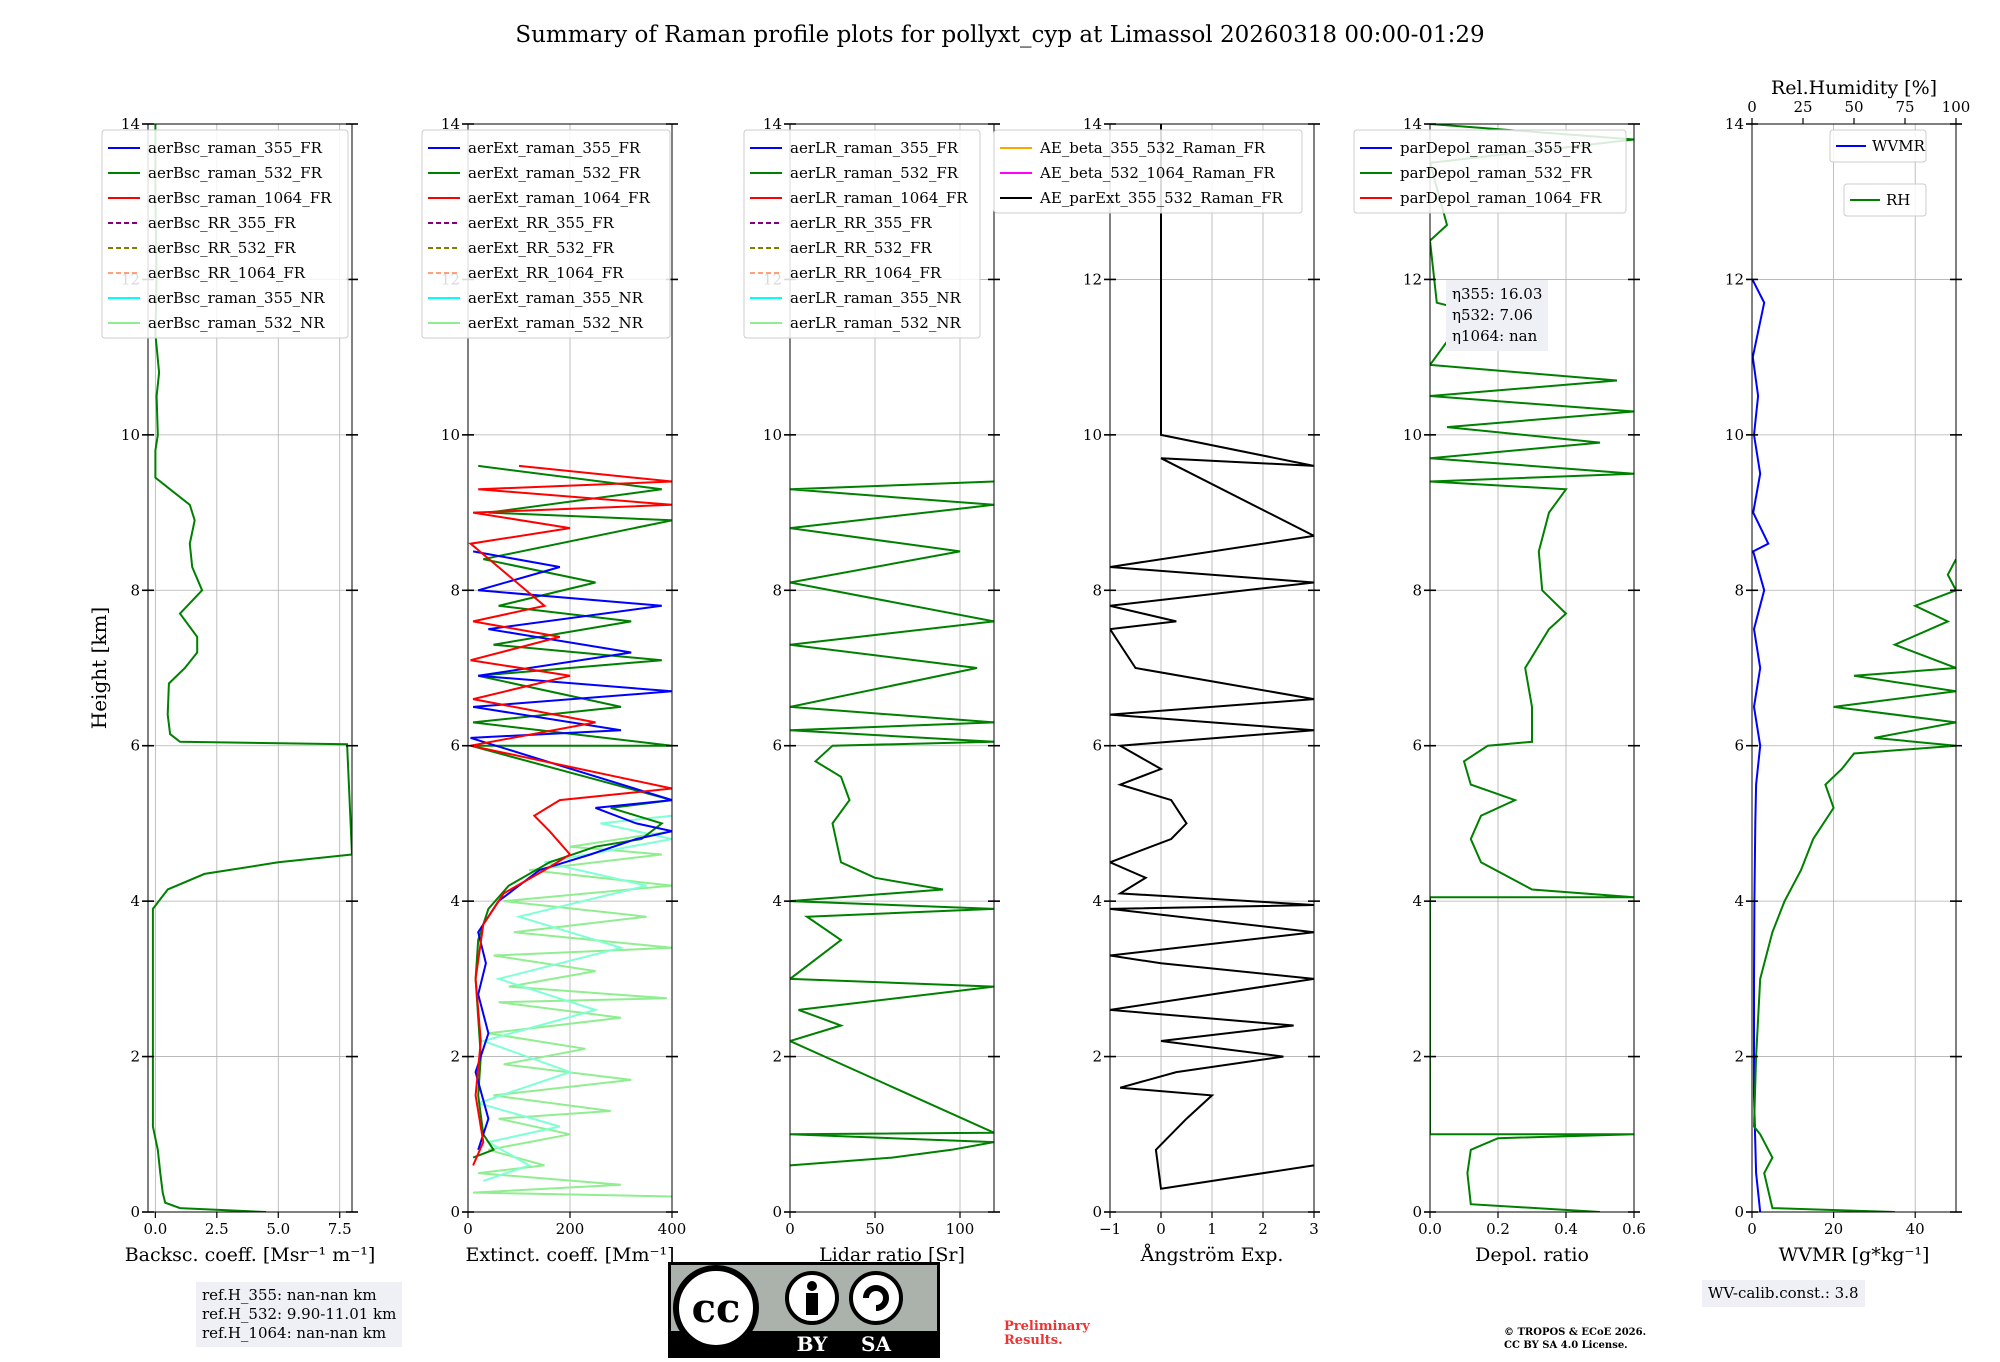  What do you see at coordinates (672, 1229) in the screenshot?
I see `x-tick-label: 400` at bounding box center [672, 1229].